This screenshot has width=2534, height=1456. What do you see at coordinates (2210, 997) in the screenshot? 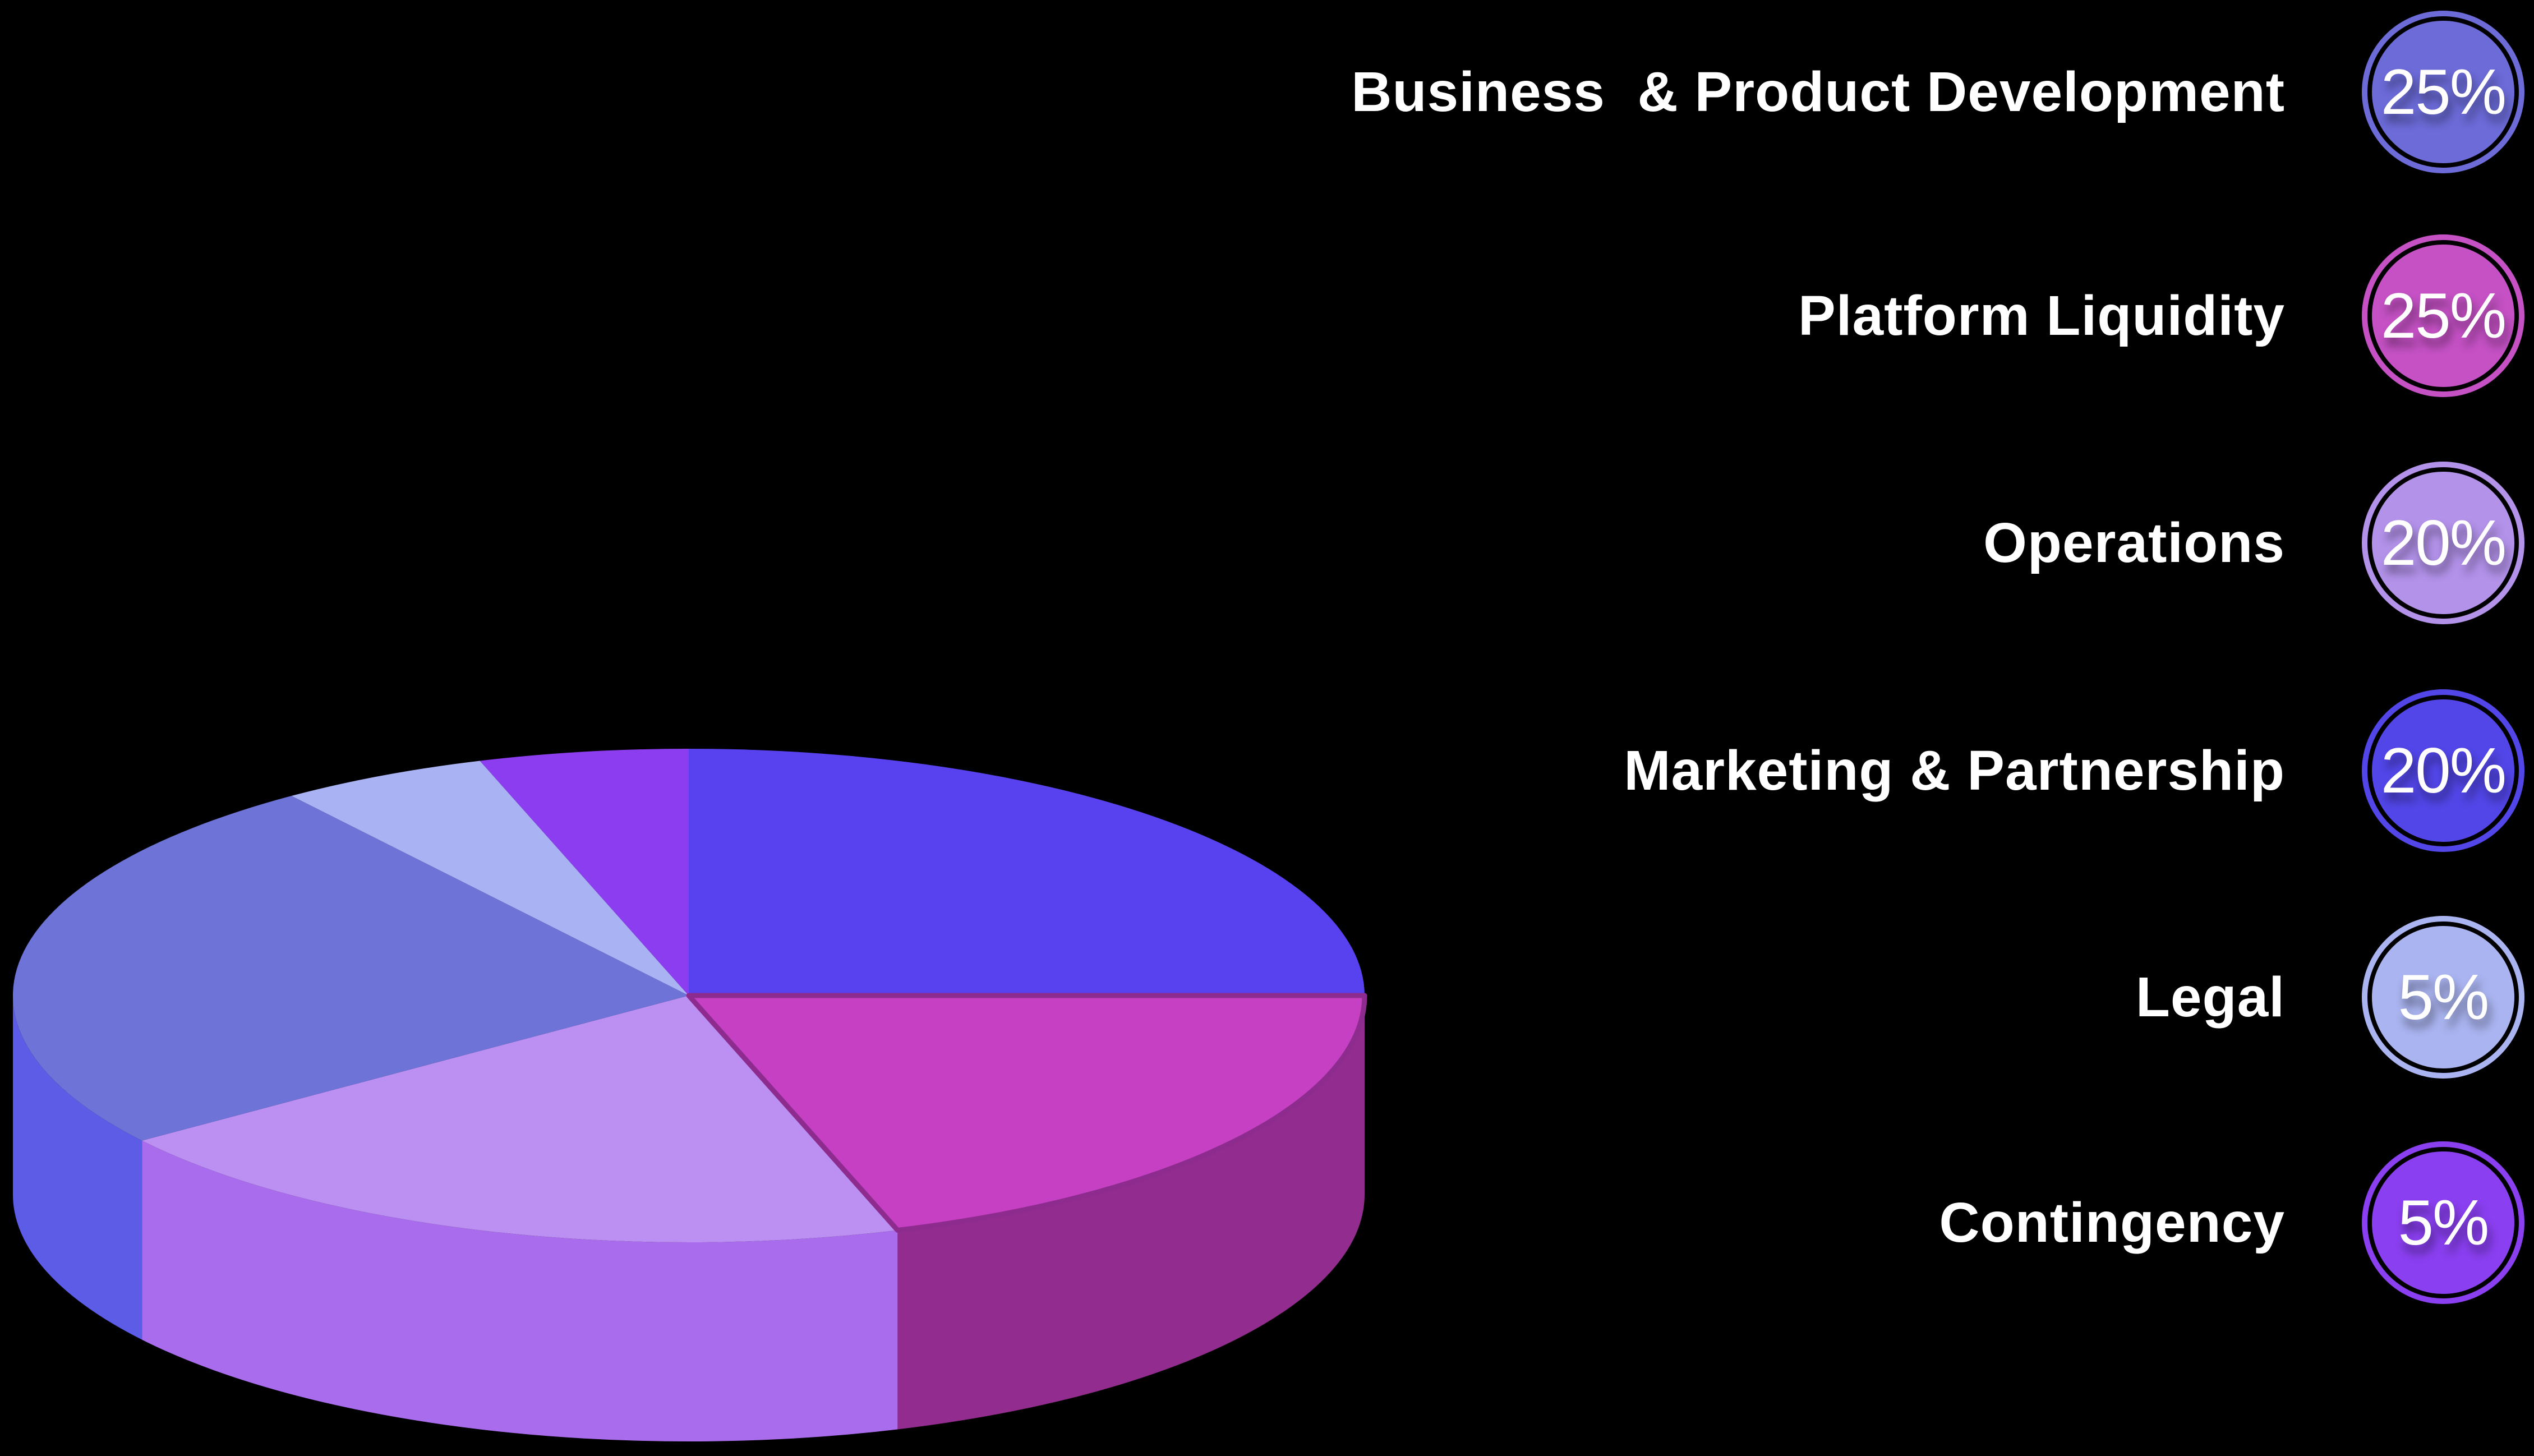
I see `legend-label: Legal` at bounding box center [2210, 997].